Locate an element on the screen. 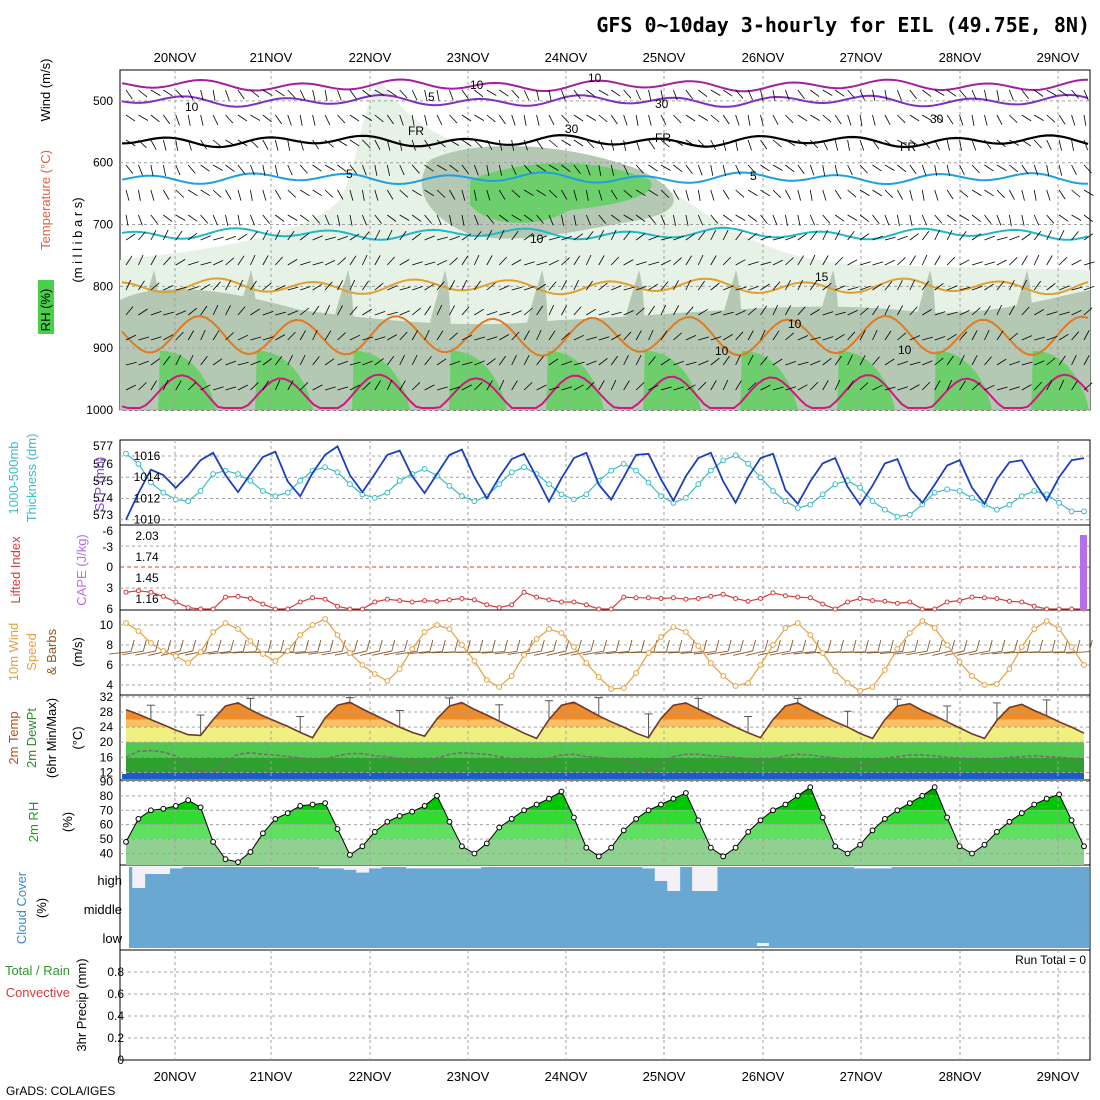 The height and width of the screenshot is (1100, 1100). contour-label: 10 is located at coordinates (537, 239).